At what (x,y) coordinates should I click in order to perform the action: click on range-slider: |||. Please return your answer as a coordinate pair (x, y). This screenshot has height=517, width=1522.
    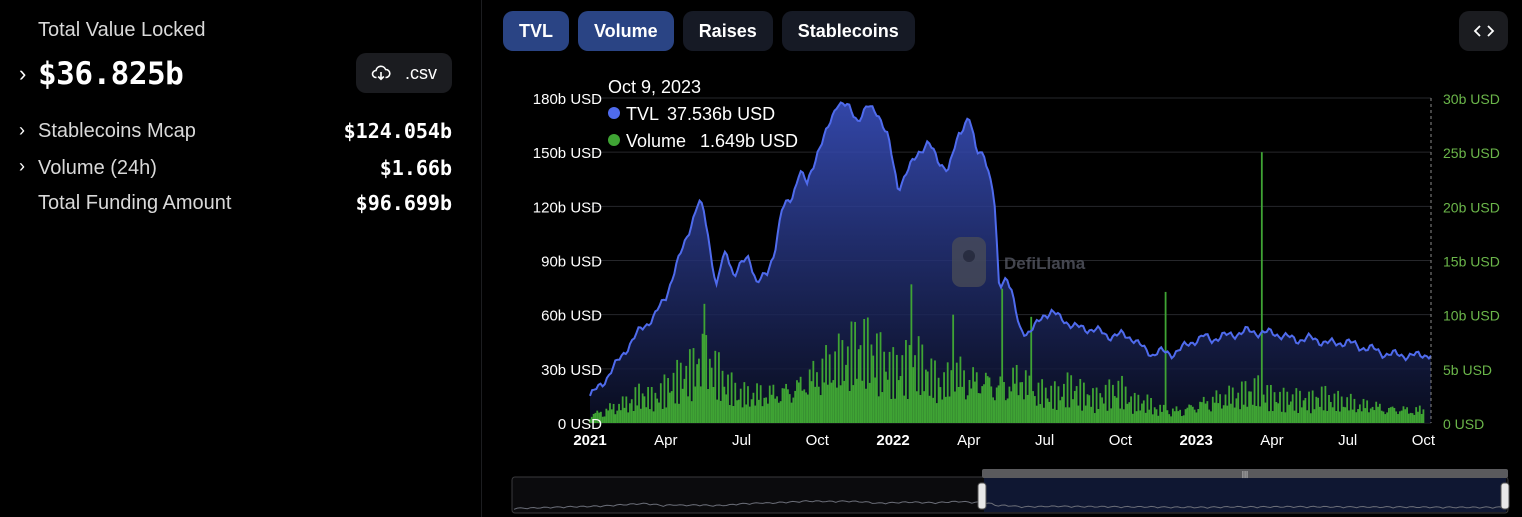
    Looking at the image, I should click on (1010, 491).